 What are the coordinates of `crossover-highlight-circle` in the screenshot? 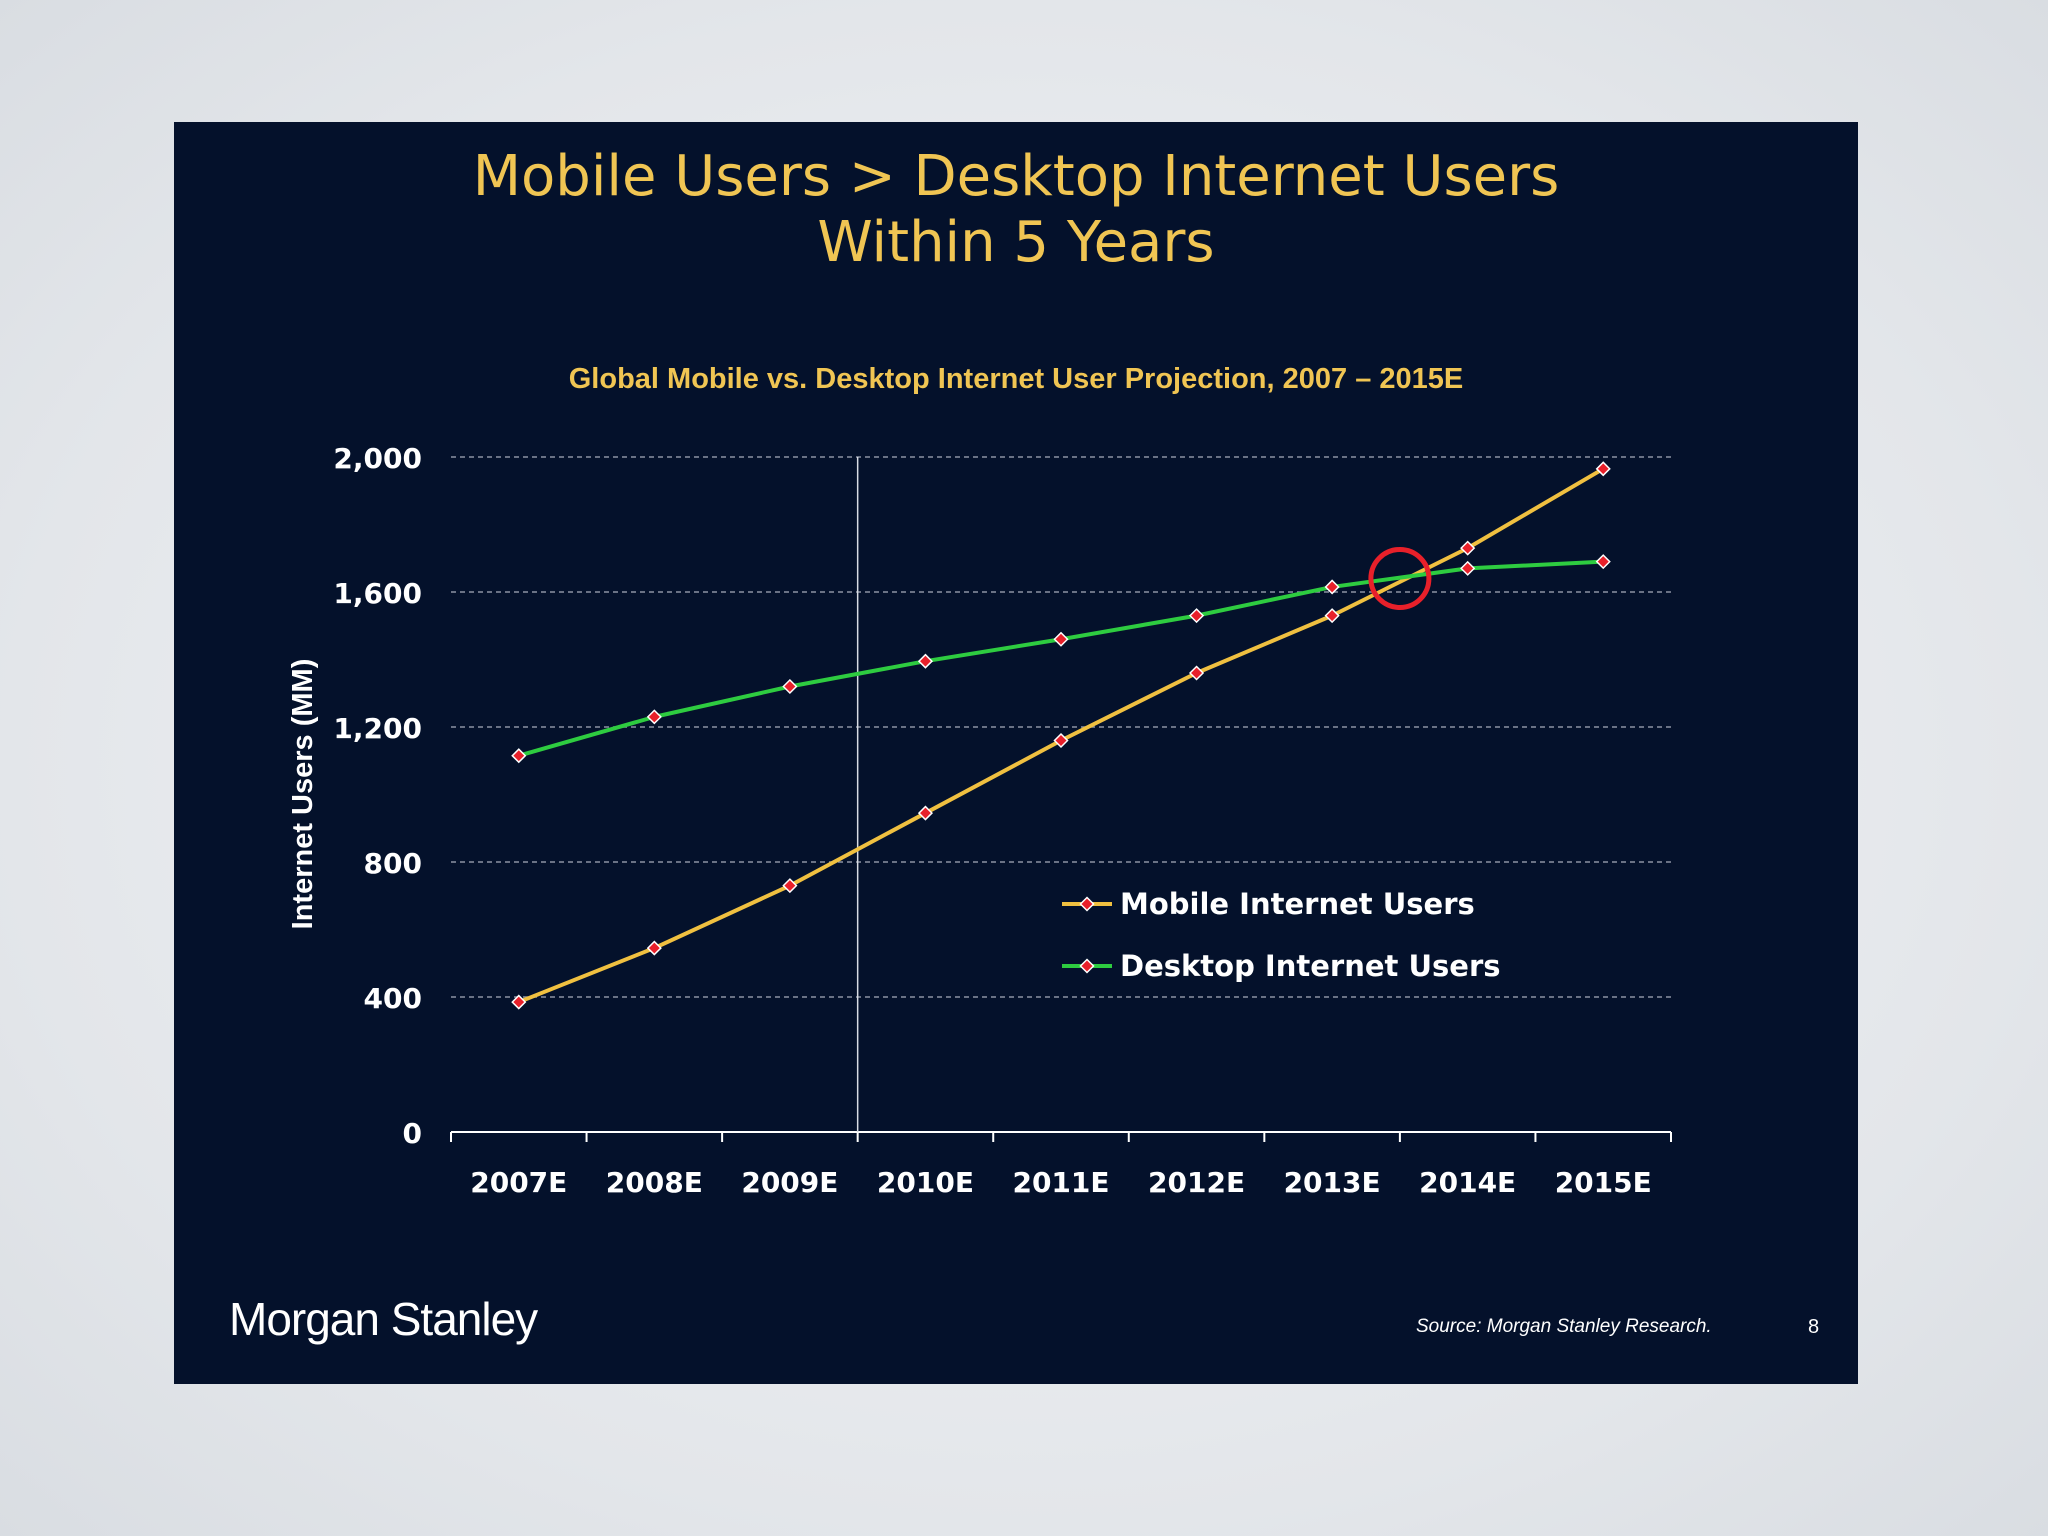 It's located at (1400, 578).